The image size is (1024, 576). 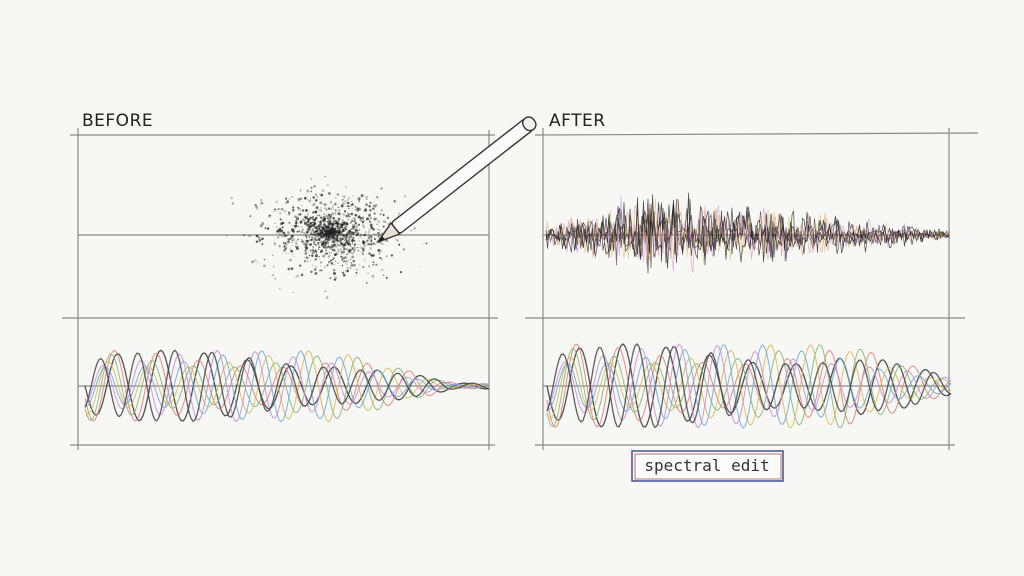 What do you see at coordinates (706, 465) in the screenshot?
I see `caption: spectral edit` at bounding box center [706, 465].